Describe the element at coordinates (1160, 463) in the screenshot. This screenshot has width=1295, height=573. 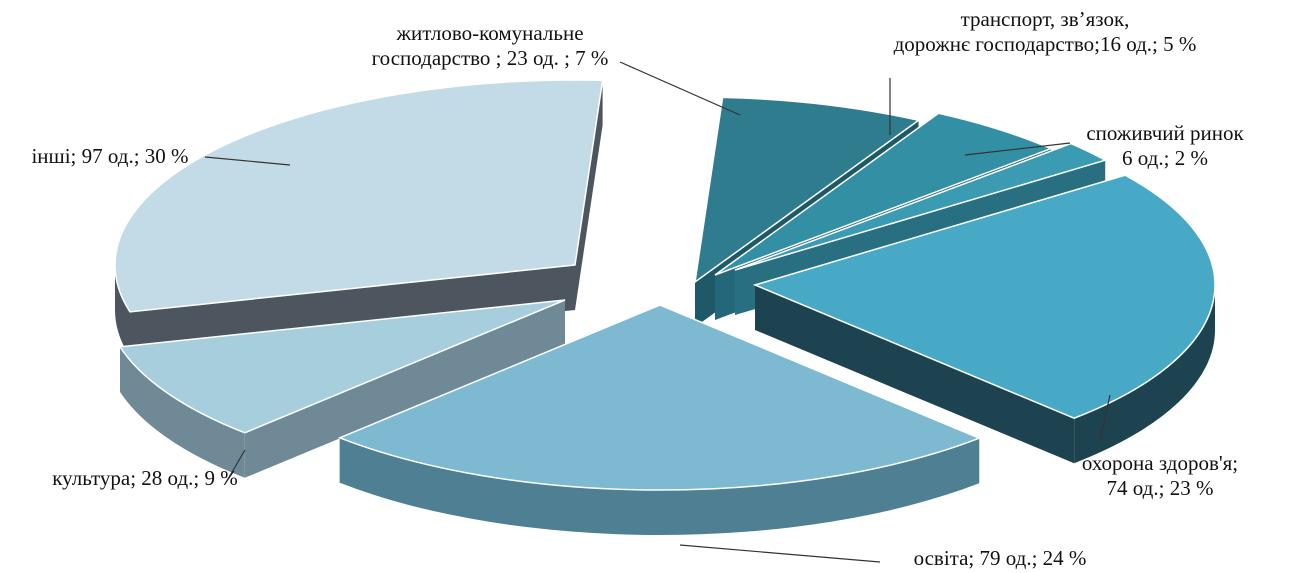
I see `data-label: охорона здоров'я;` at that location.